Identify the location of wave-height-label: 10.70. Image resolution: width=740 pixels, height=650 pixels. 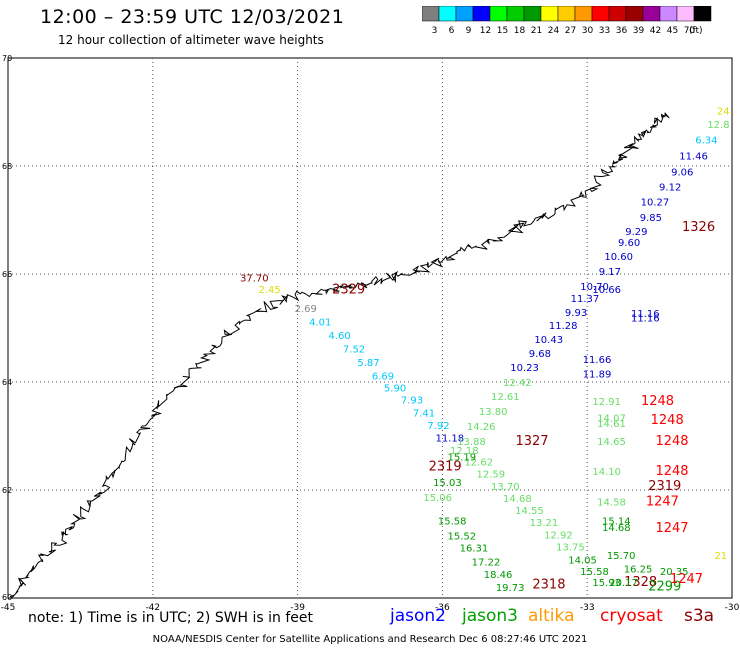
(594, 287).